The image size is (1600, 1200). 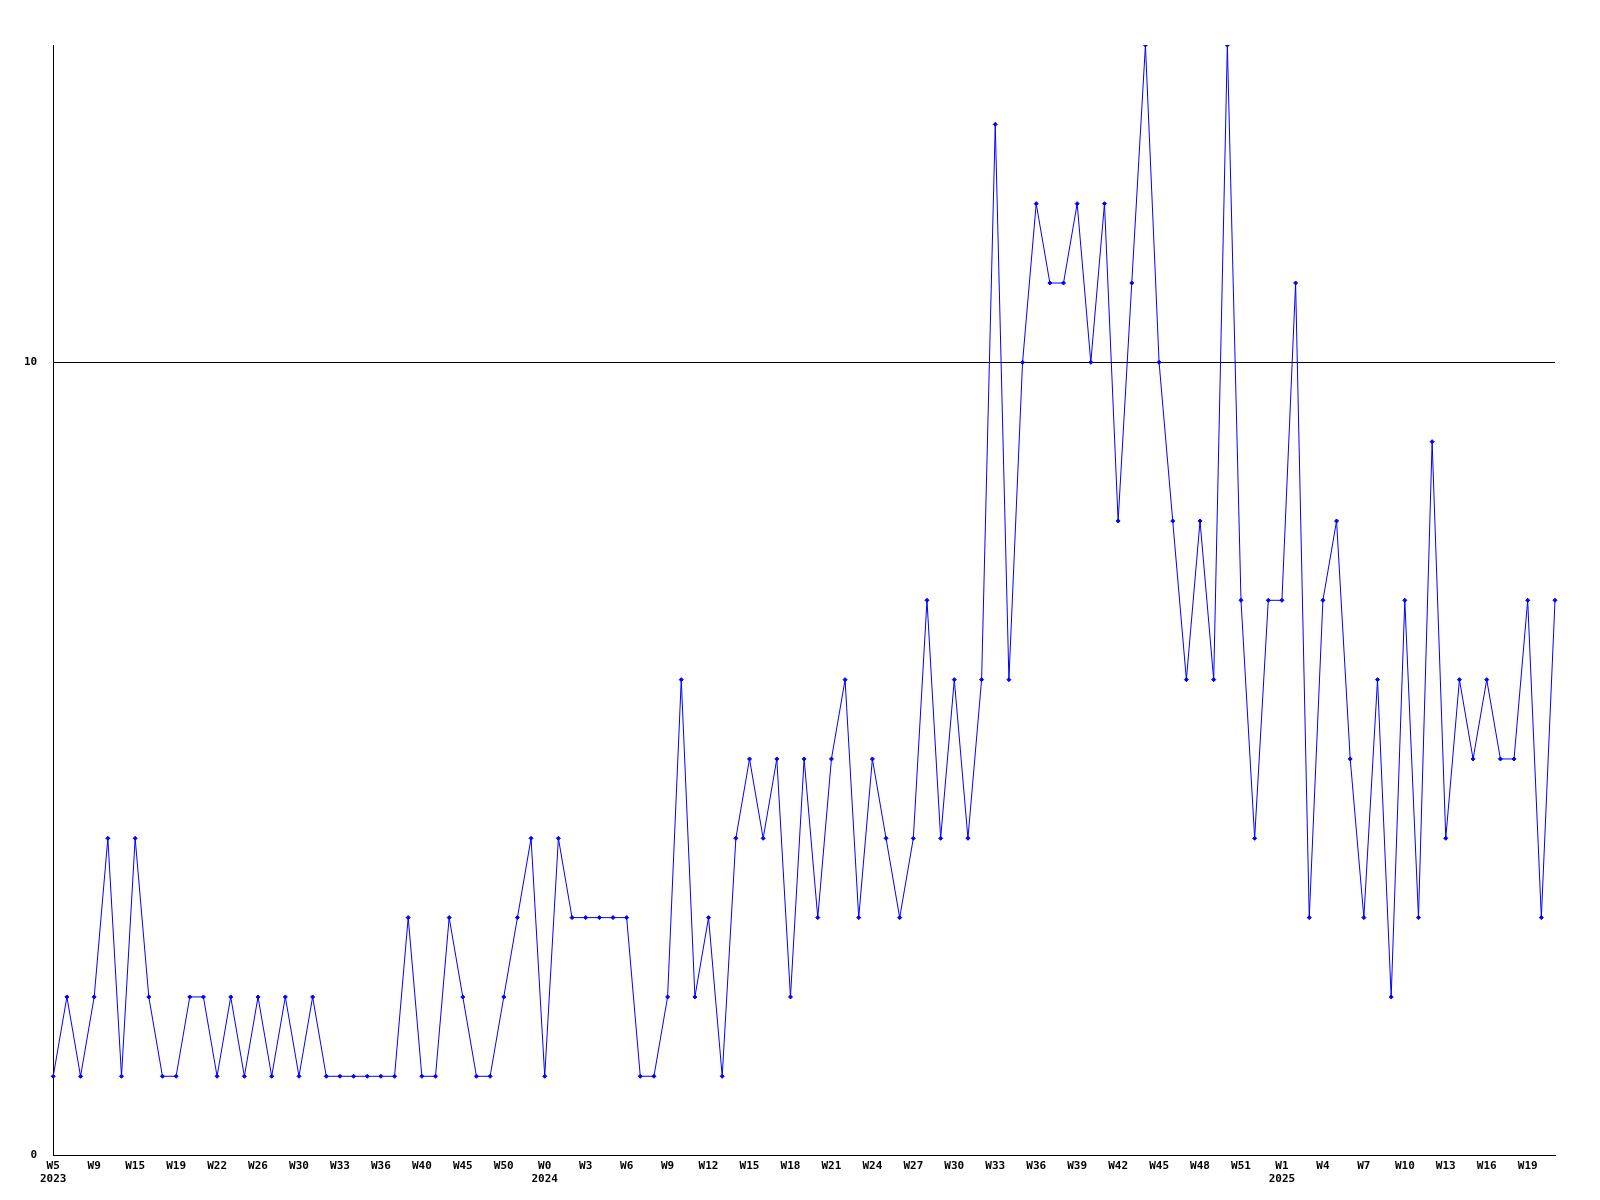 I want to click on x-tick-label: W40, so click(x=421, y=1166).